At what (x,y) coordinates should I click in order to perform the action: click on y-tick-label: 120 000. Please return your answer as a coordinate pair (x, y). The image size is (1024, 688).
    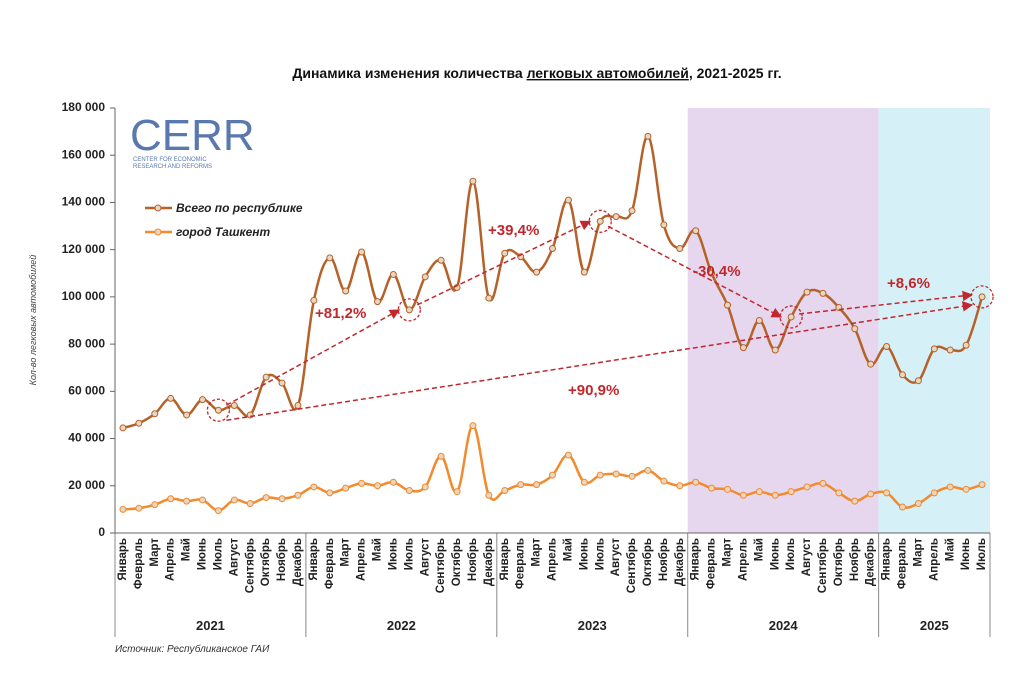
    Looking at the image, I should click on (84, 249).